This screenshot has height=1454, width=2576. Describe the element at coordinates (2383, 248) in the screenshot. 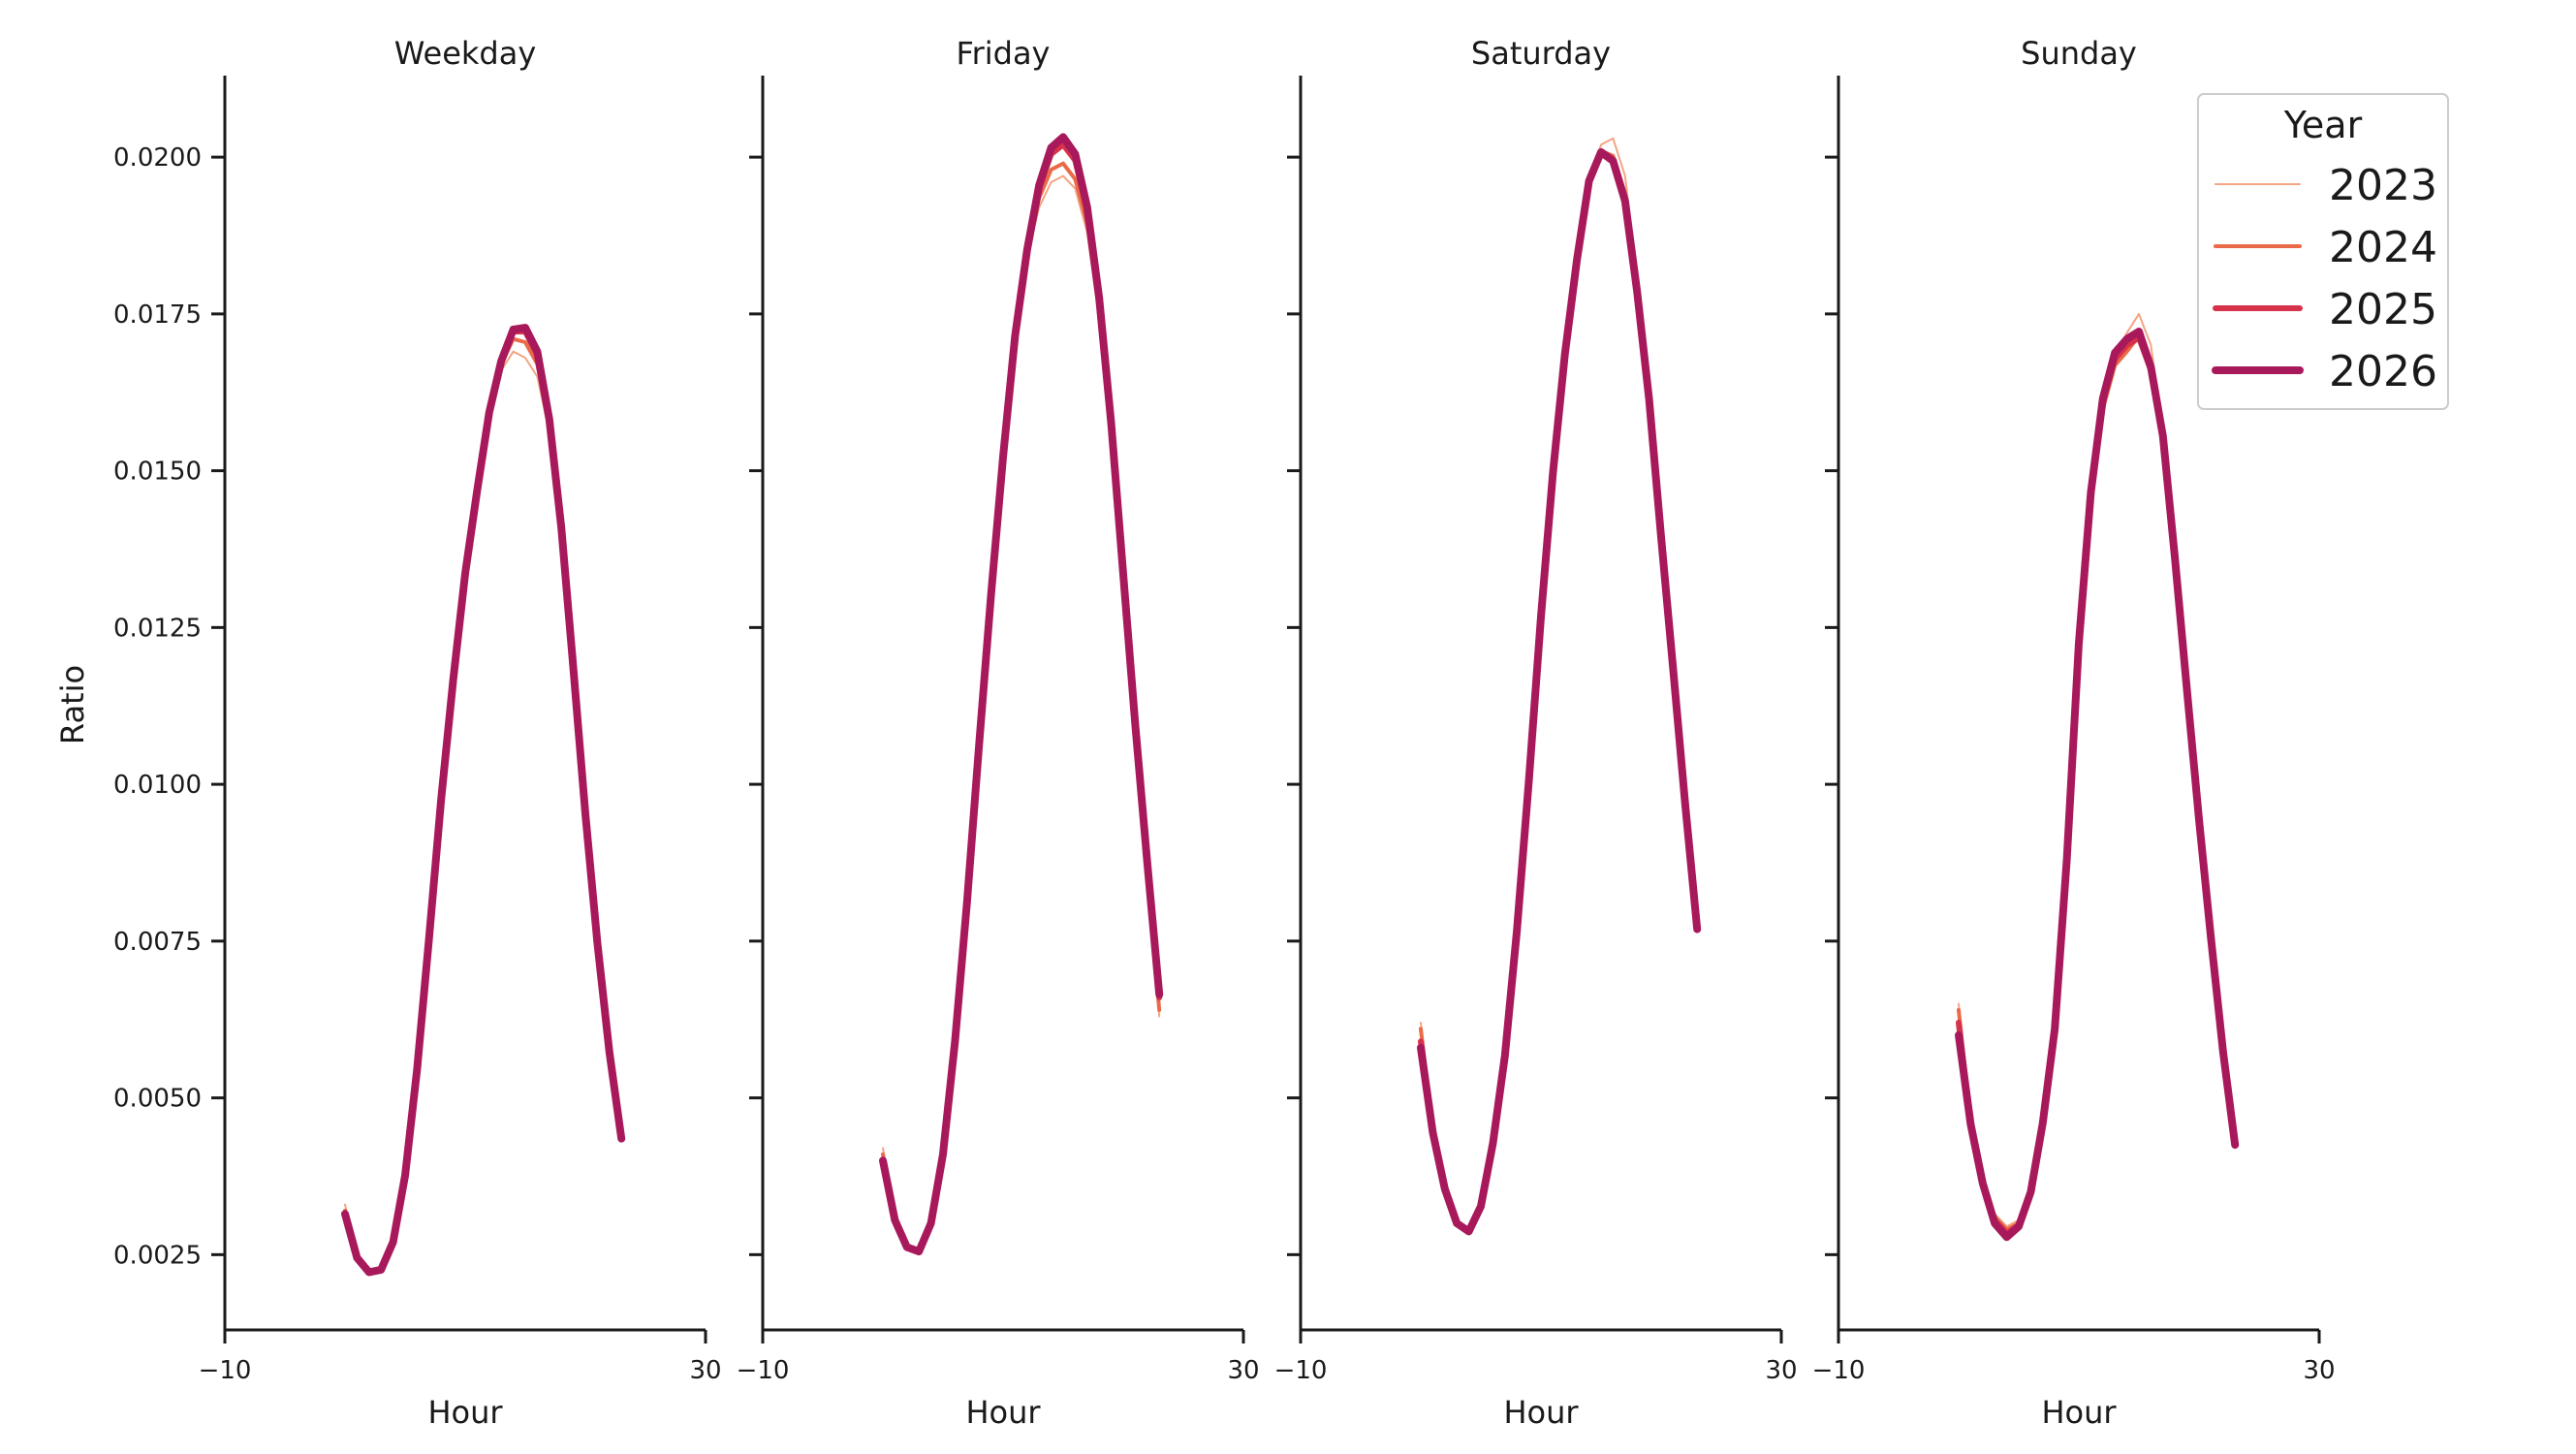

I see `legend-entry-label: 2024` at that location.